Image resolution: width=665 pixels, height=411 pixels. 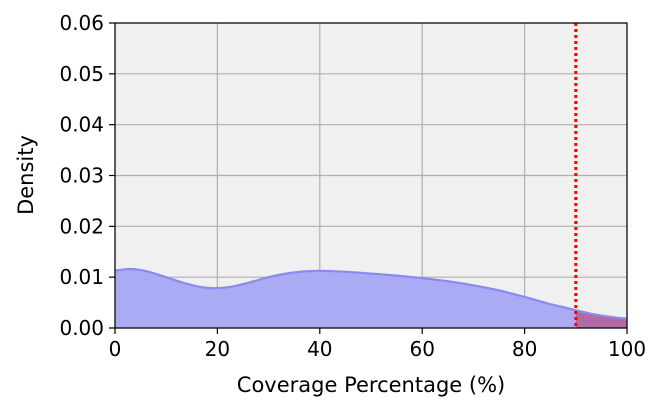 I want to click on y-tick-label: 0.04, so click(x=81, y=125).